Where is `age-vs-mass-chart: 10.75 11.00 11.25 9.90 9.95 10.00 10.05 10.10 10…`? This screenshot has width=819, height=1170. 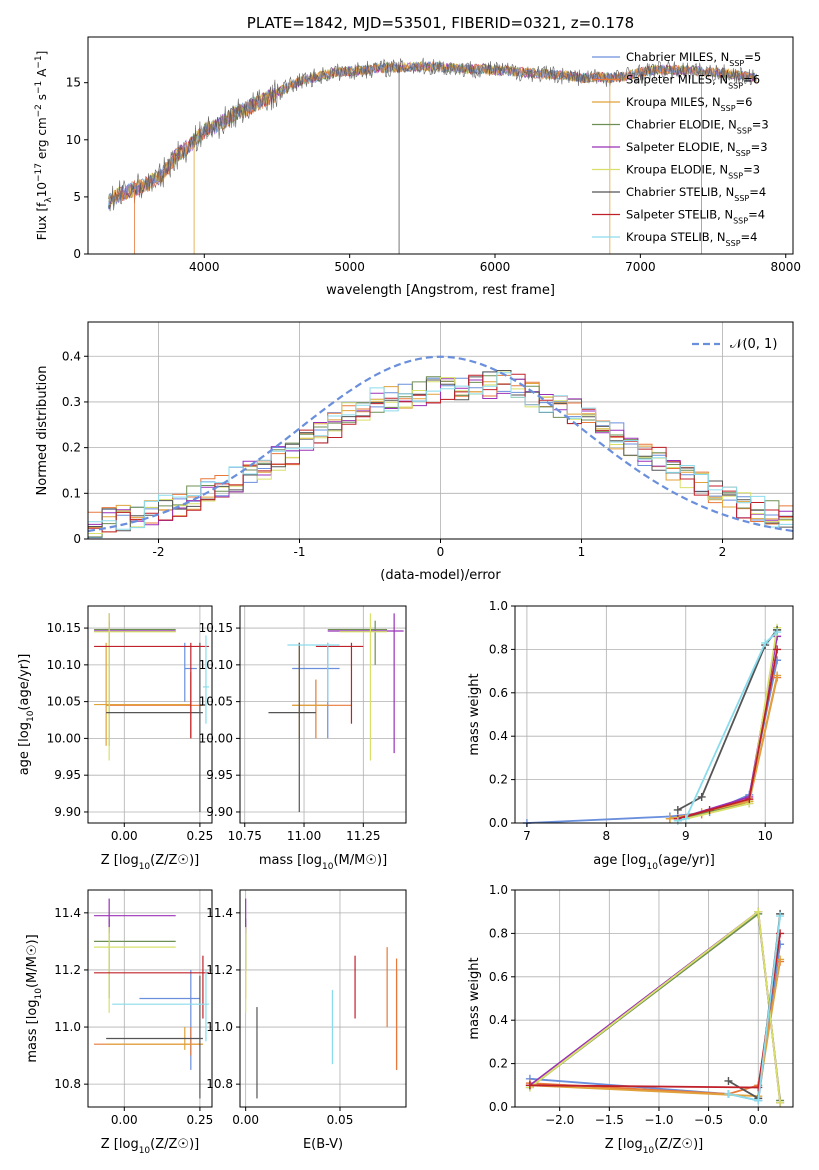
age-vs-mass-chart: 10.75 11.00 11.25 9.90 9.95 10.00 10.05 10.10 10… is located at coordinates (303, 738).